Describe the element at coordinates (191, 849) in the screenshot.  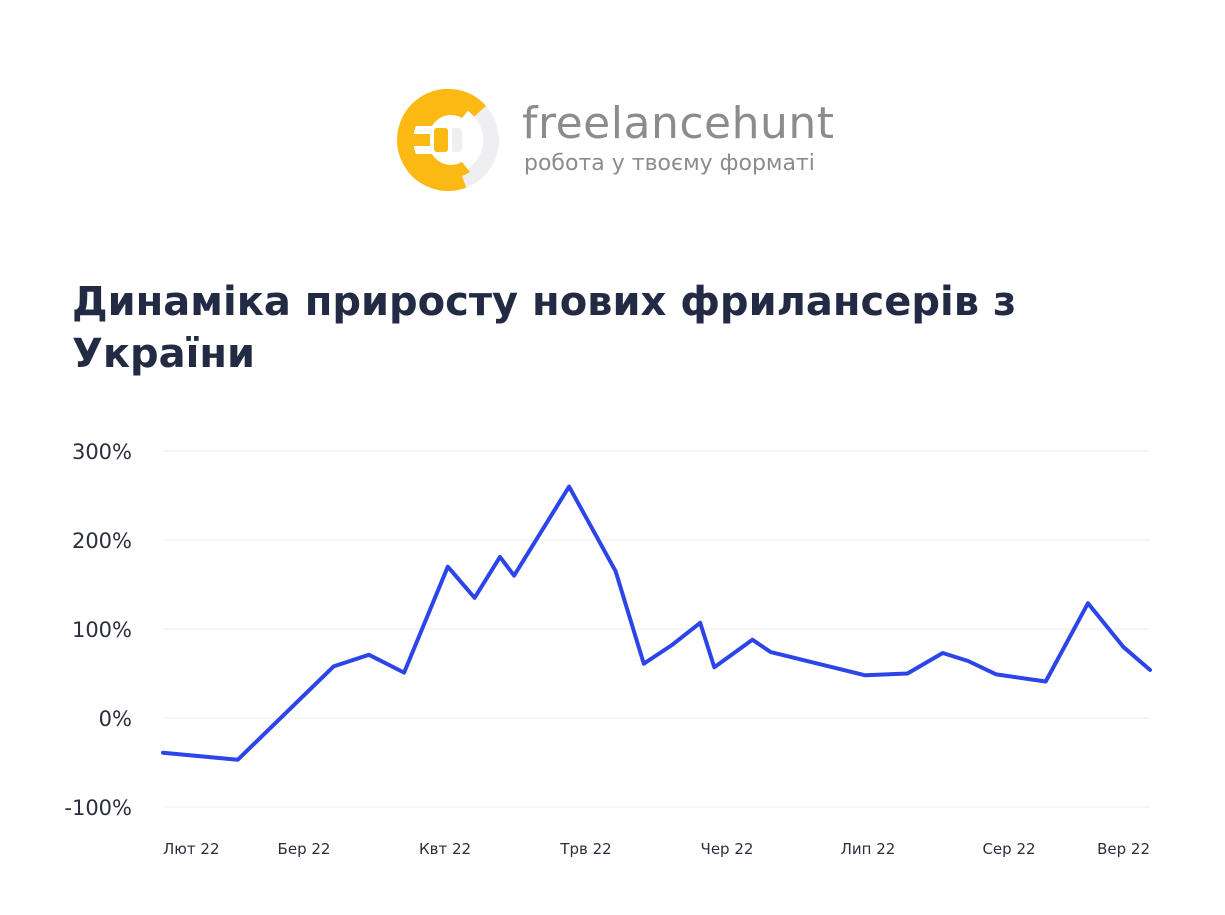
I see `x-tick-label: Лют 22` at that location.